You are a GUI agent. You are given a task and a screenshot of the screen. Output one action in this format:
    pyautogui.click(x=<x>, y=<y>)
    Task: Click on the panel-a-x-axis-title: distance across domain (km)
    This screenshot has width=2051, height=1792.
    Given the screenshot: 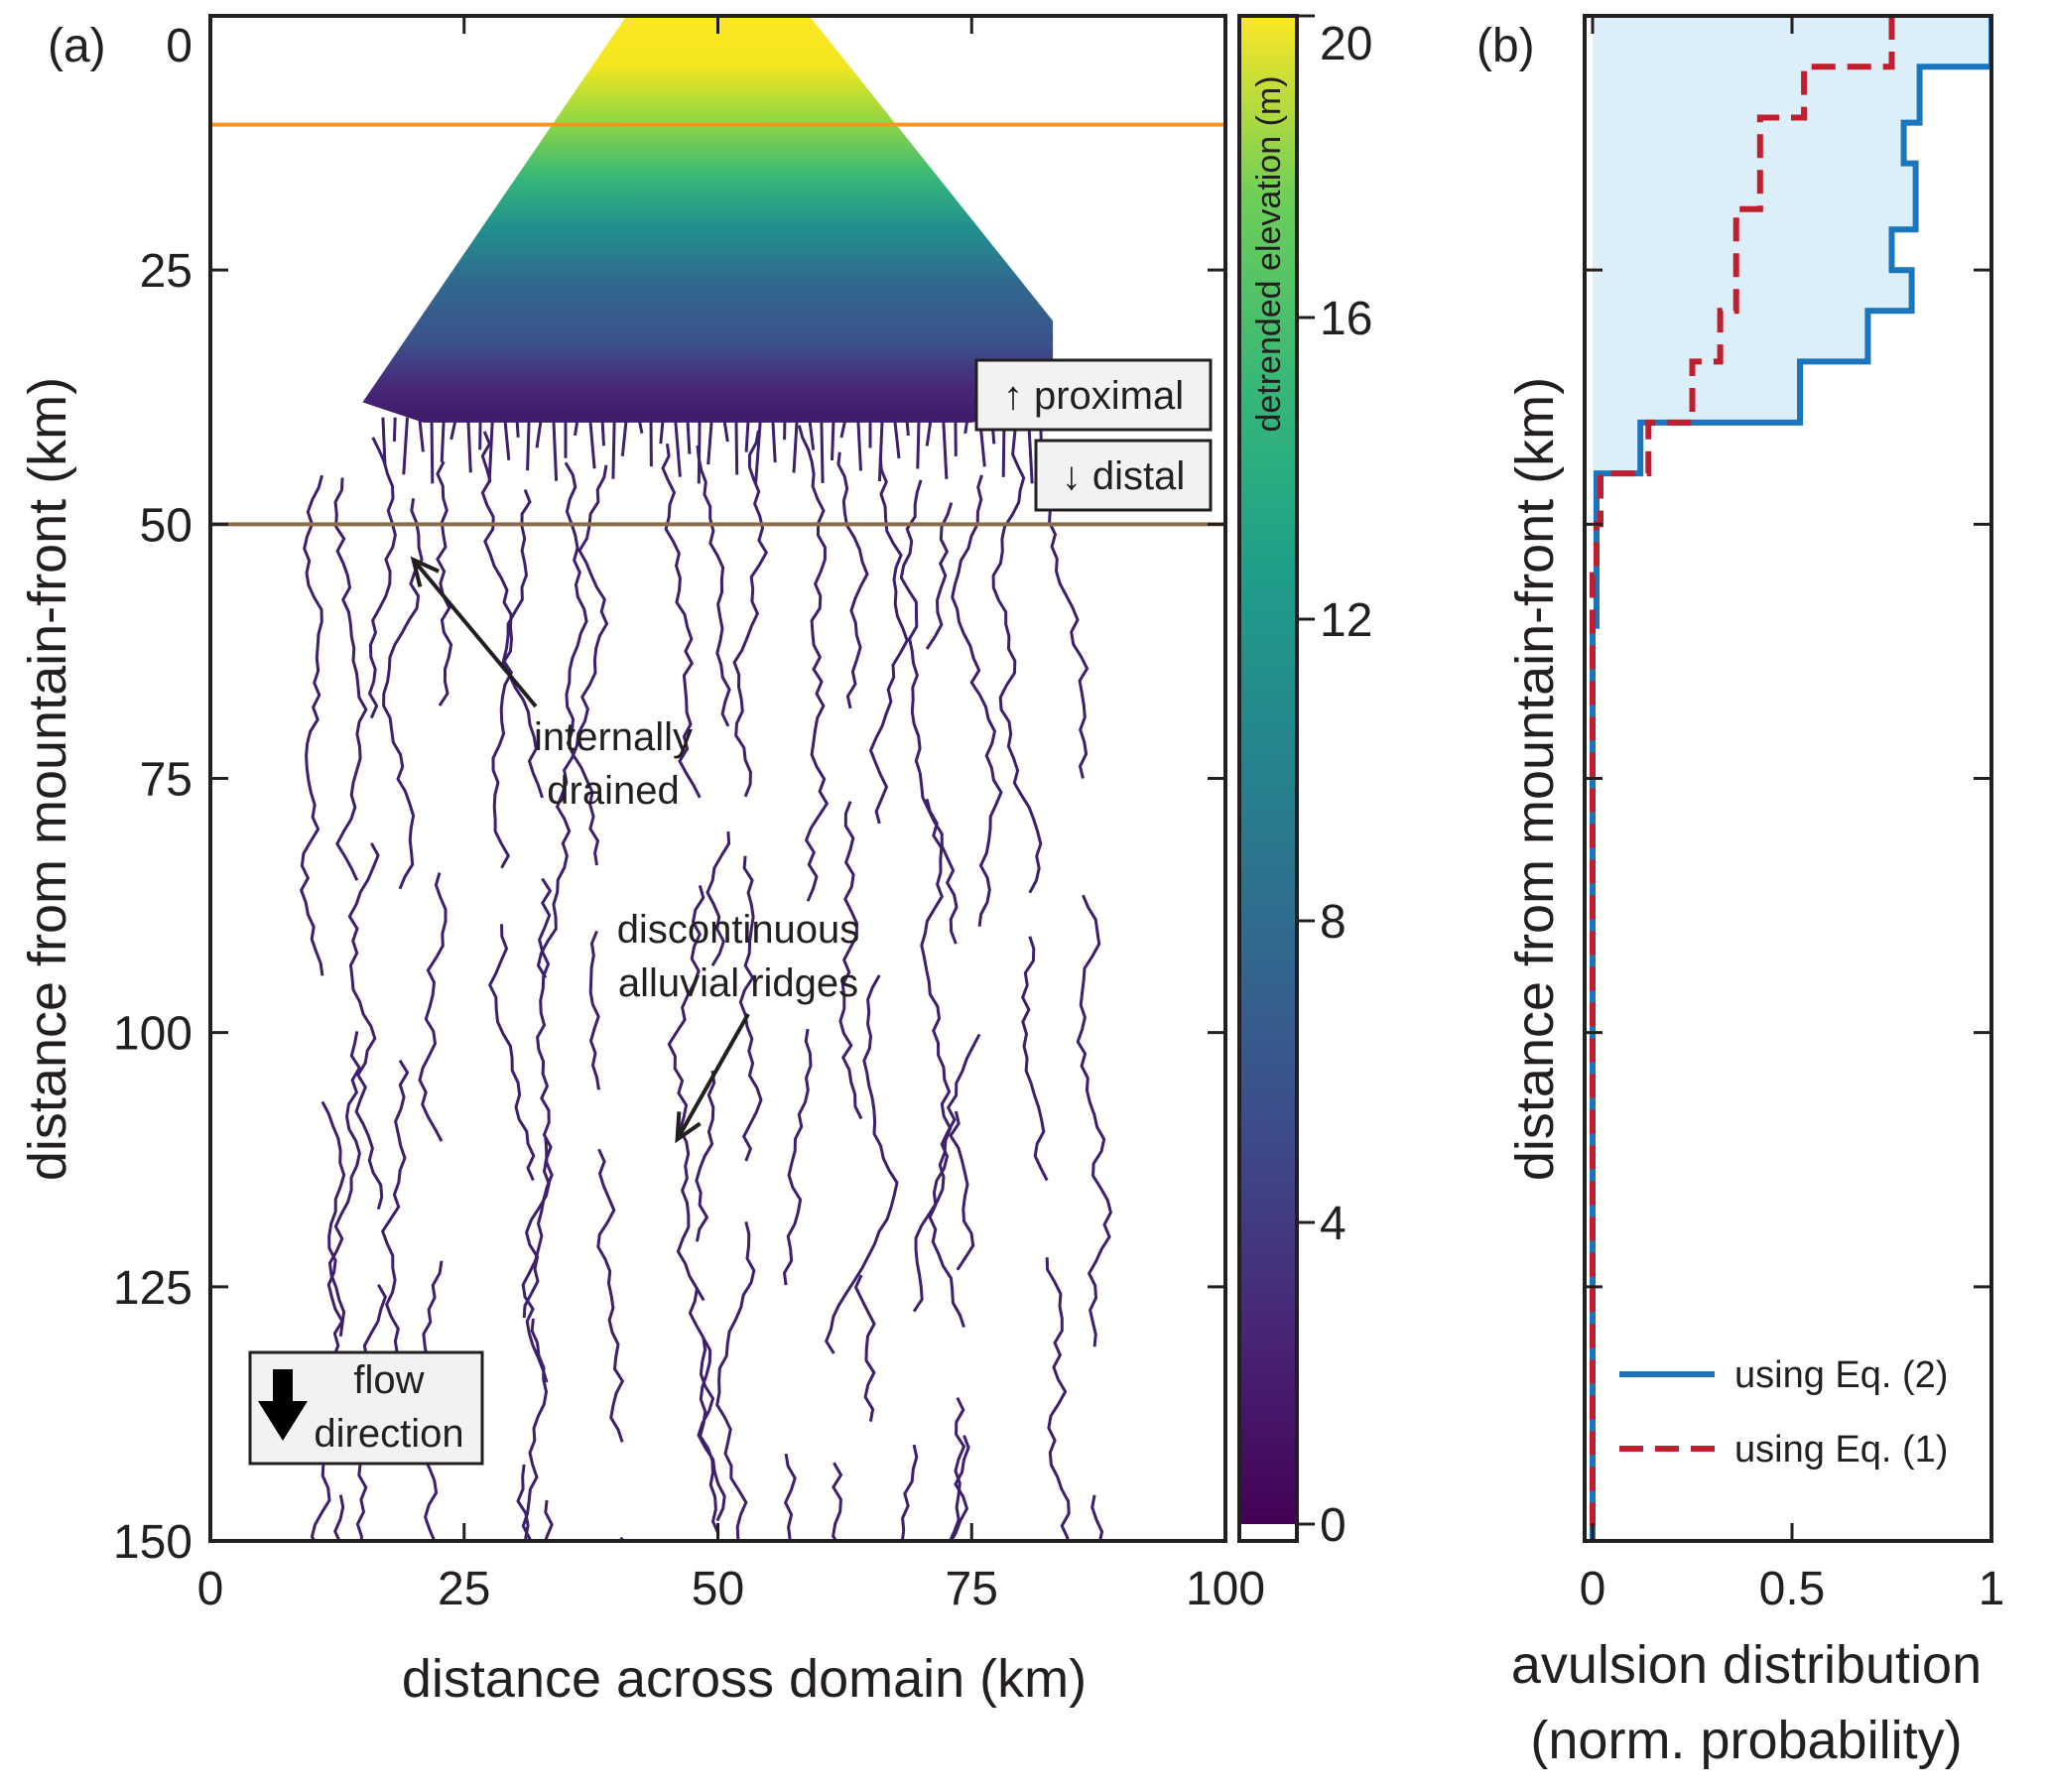 What is the action you would take?
    pyautogui.click(x=745, y=1679)
    